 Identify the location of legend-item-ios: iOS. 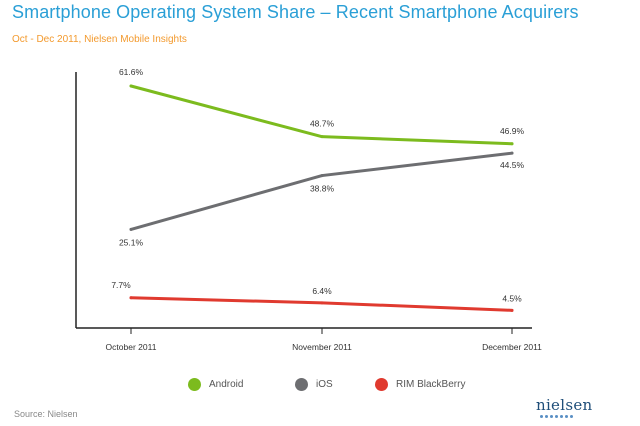
(314, 384).